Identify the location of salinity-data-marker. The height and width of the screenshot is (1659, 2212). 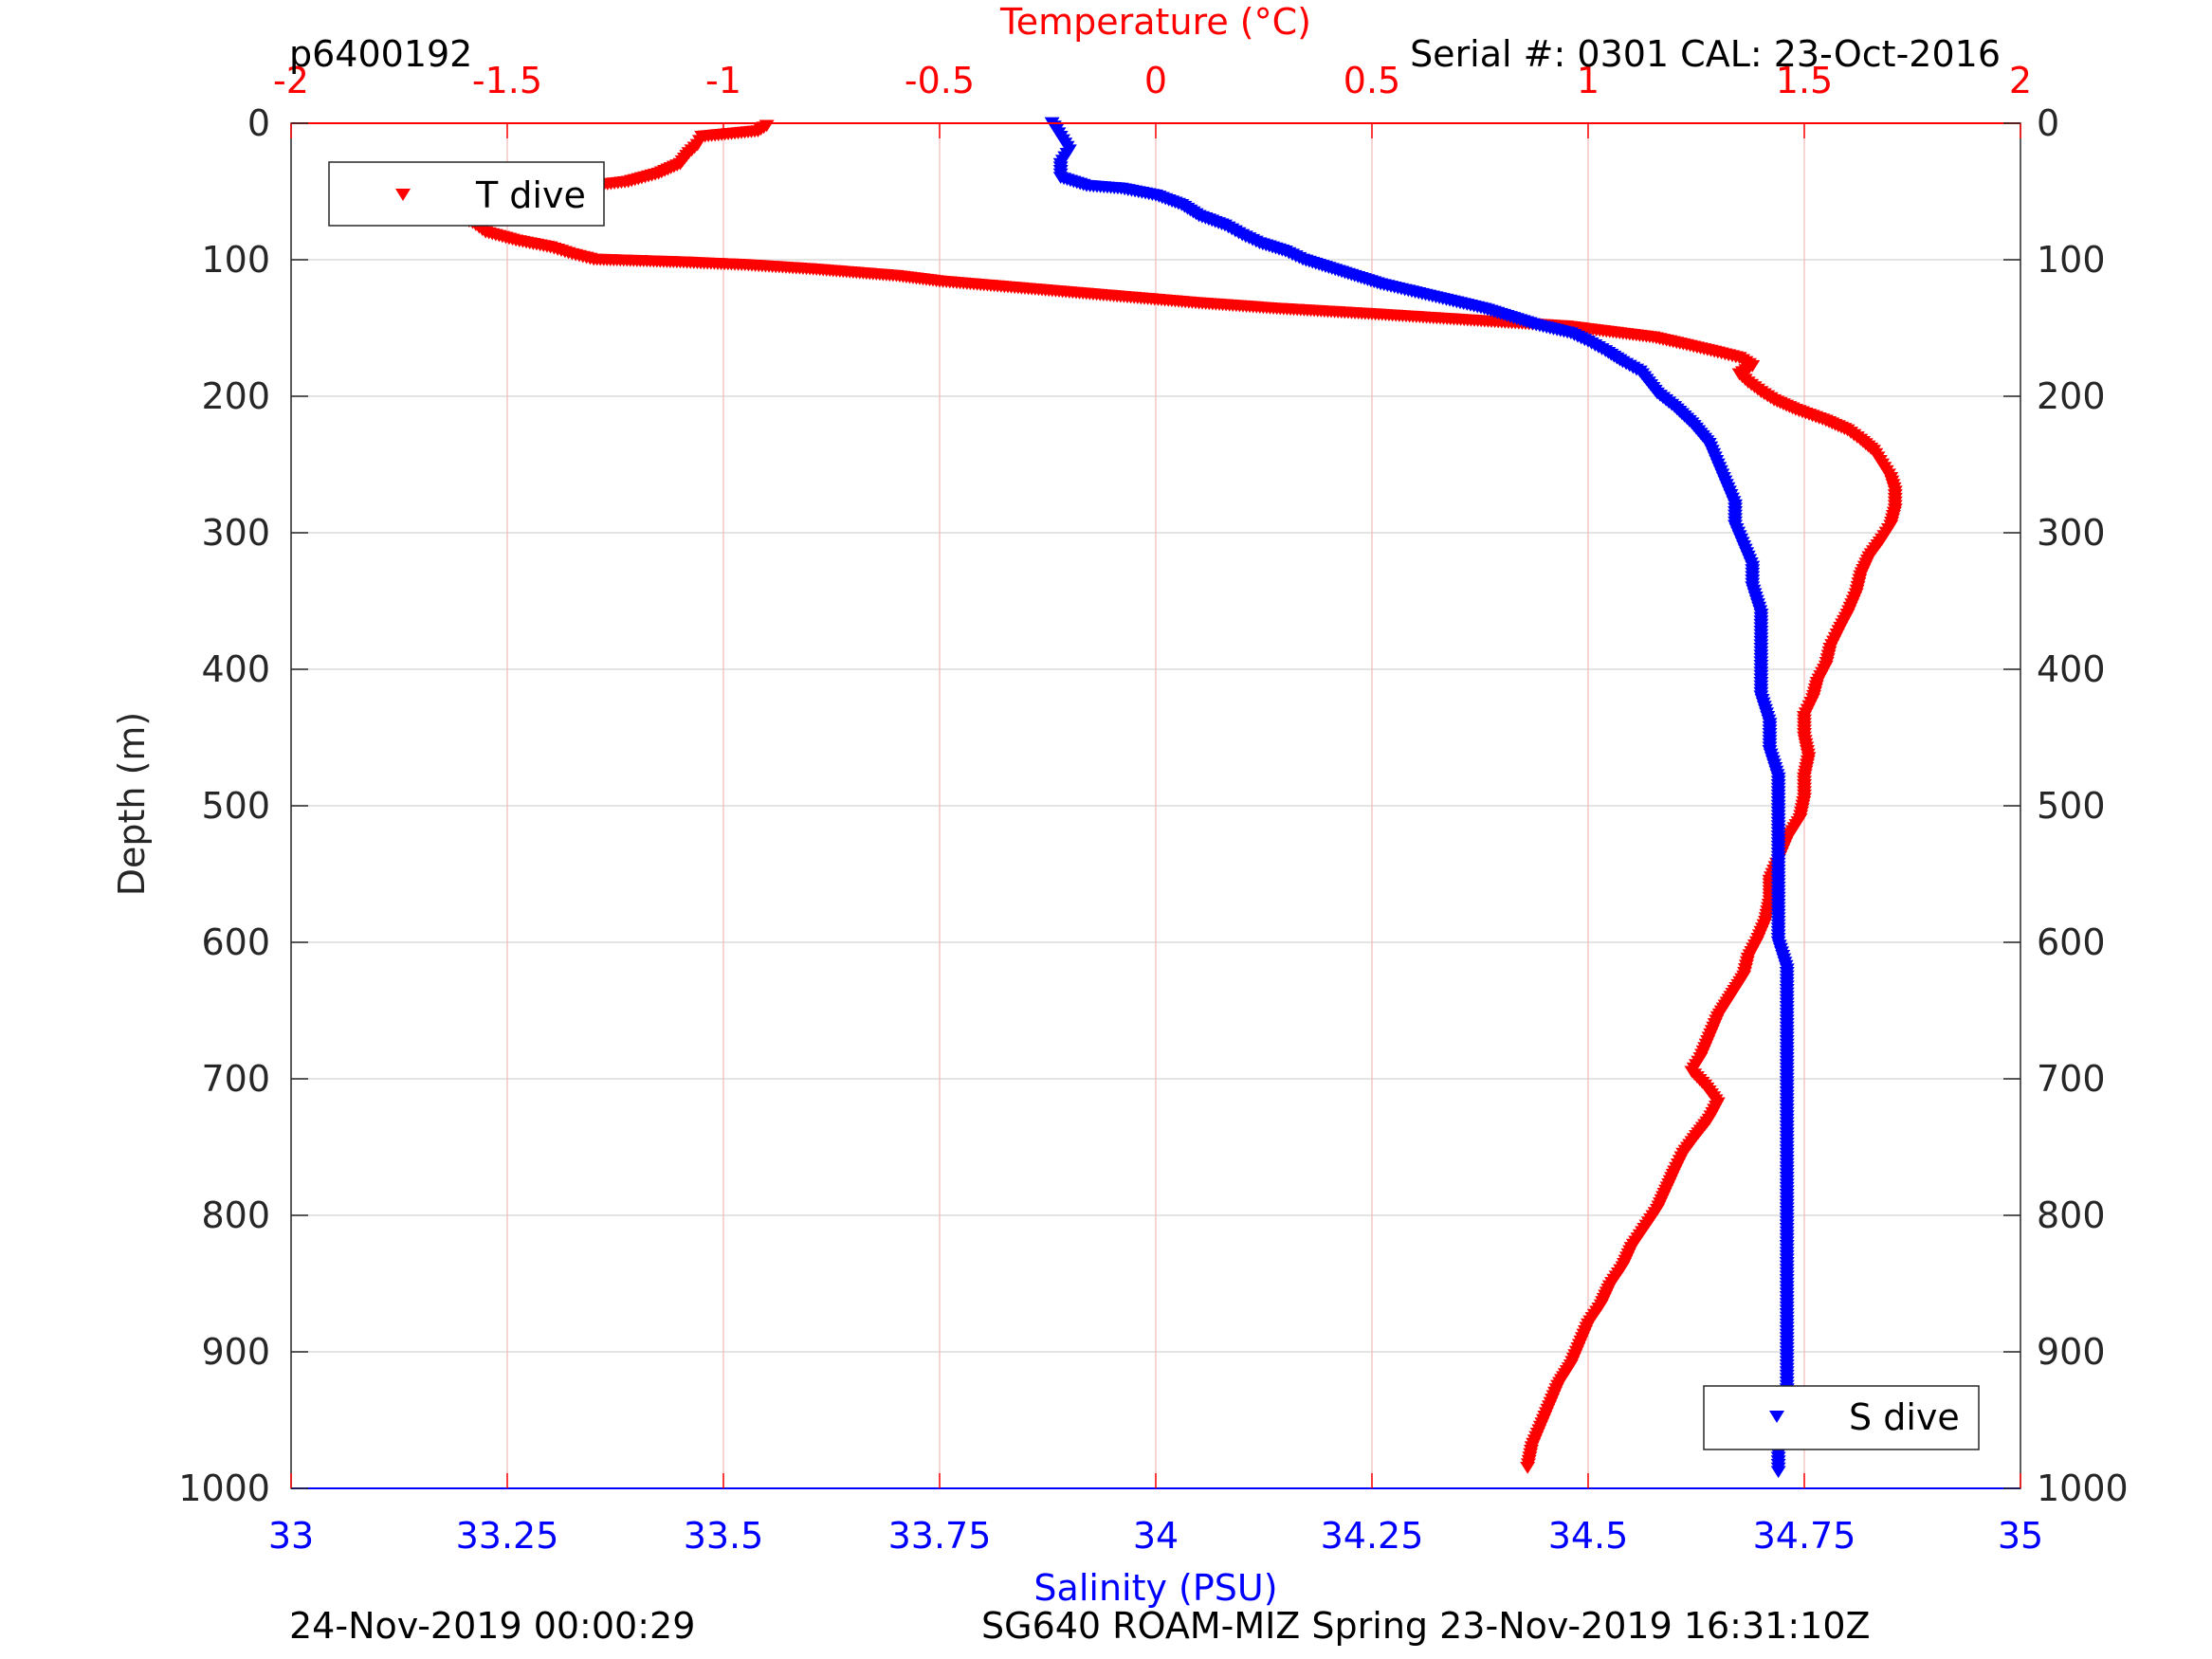
(1778, 1472).